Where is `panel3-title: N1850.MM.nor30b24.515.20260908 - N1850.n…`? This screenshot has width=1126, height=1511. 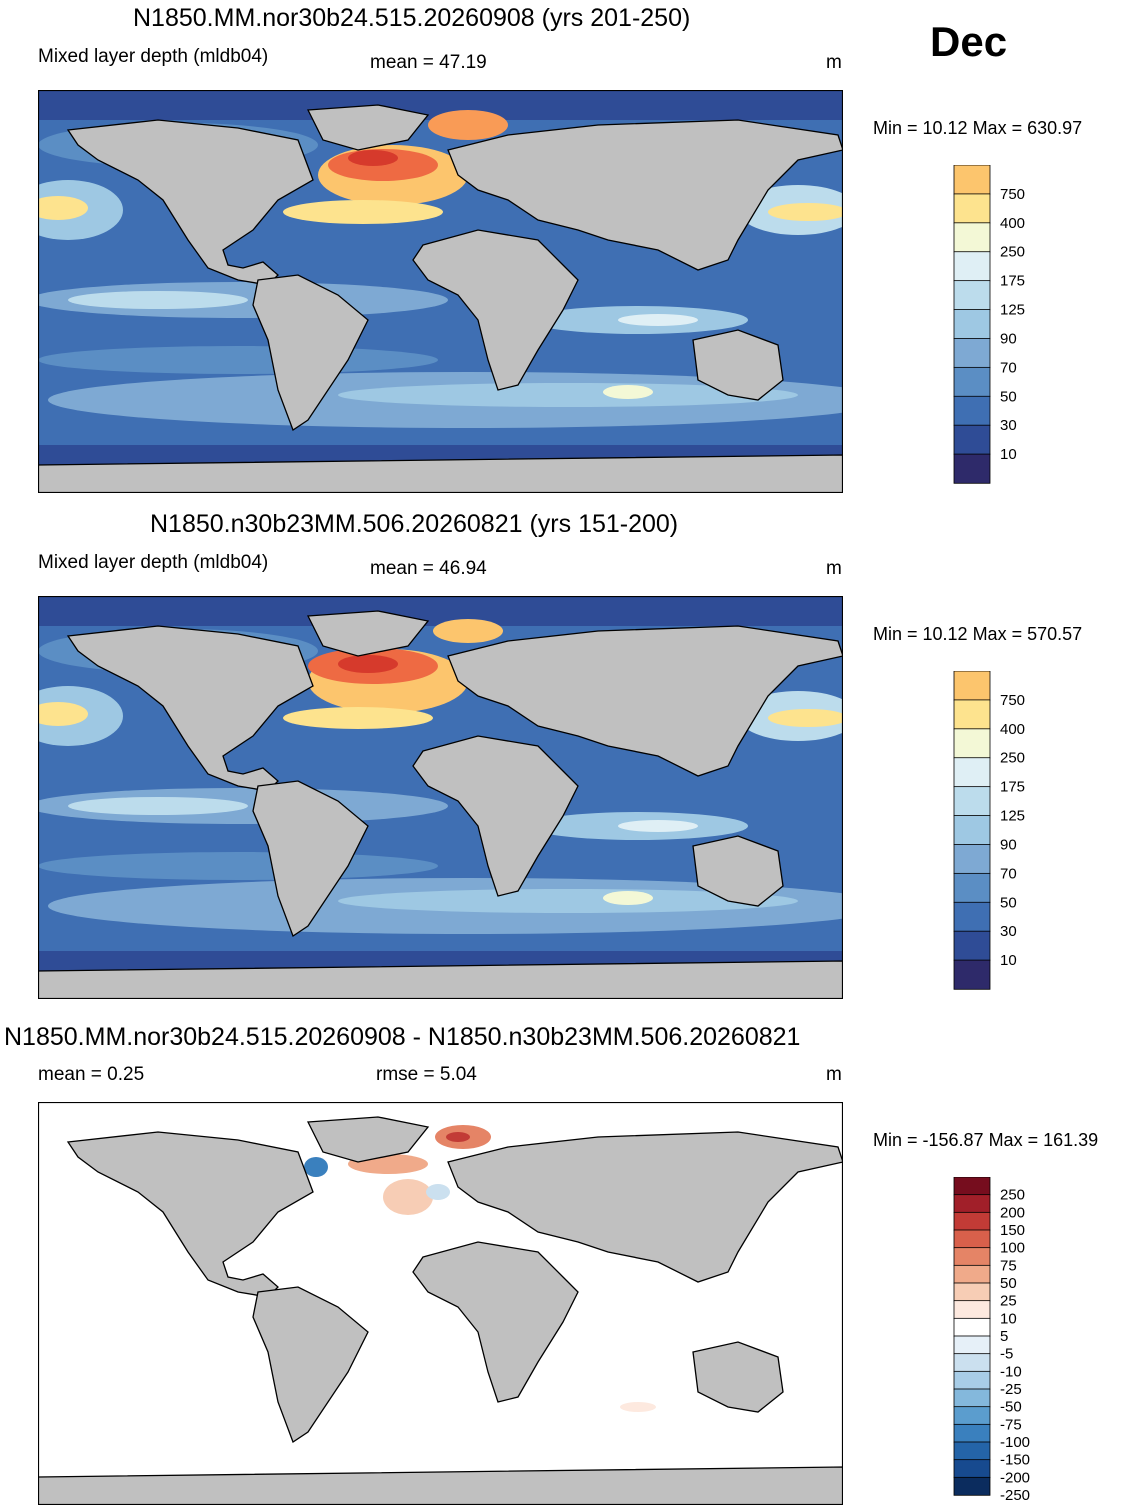 panel3-title: N1850.MM.nor30b24.515.20260908 - N1850.n… is located at coordinates (402, 1037).